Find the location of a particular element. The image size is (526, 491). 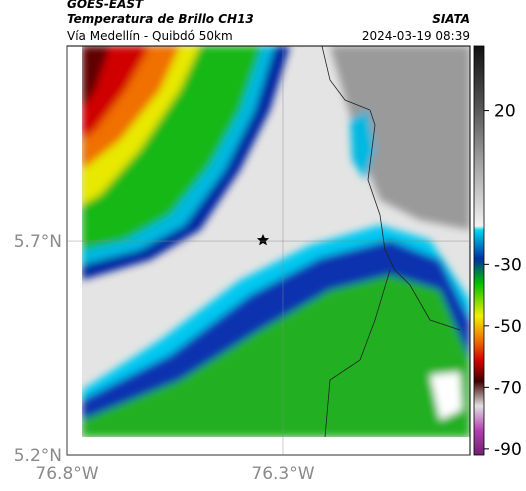

route: Vía Medellín - Quibdó 50km is located at coordinates (150, 36).